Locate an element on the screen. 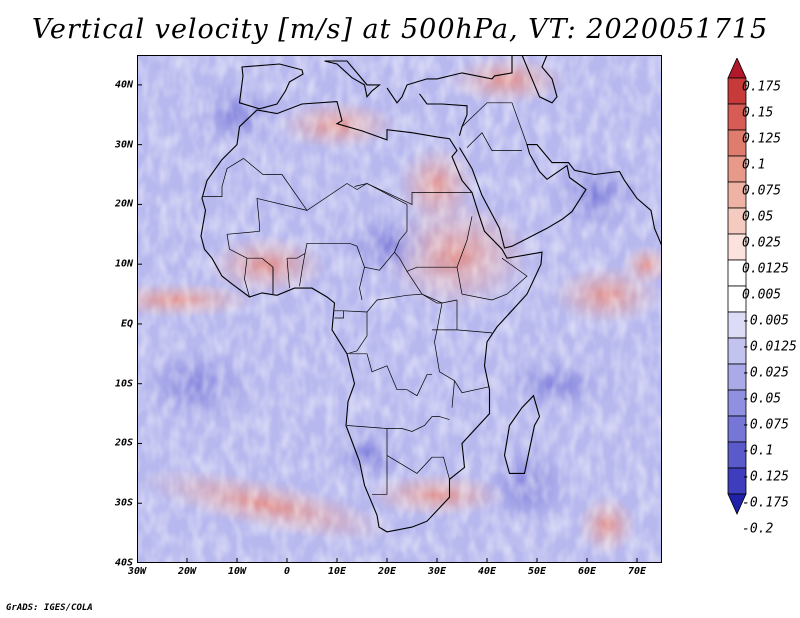 Image resolution: width=800 pixels, height=618 pixels. lon-tick-label: 30W is located at coordinates (137, 571).